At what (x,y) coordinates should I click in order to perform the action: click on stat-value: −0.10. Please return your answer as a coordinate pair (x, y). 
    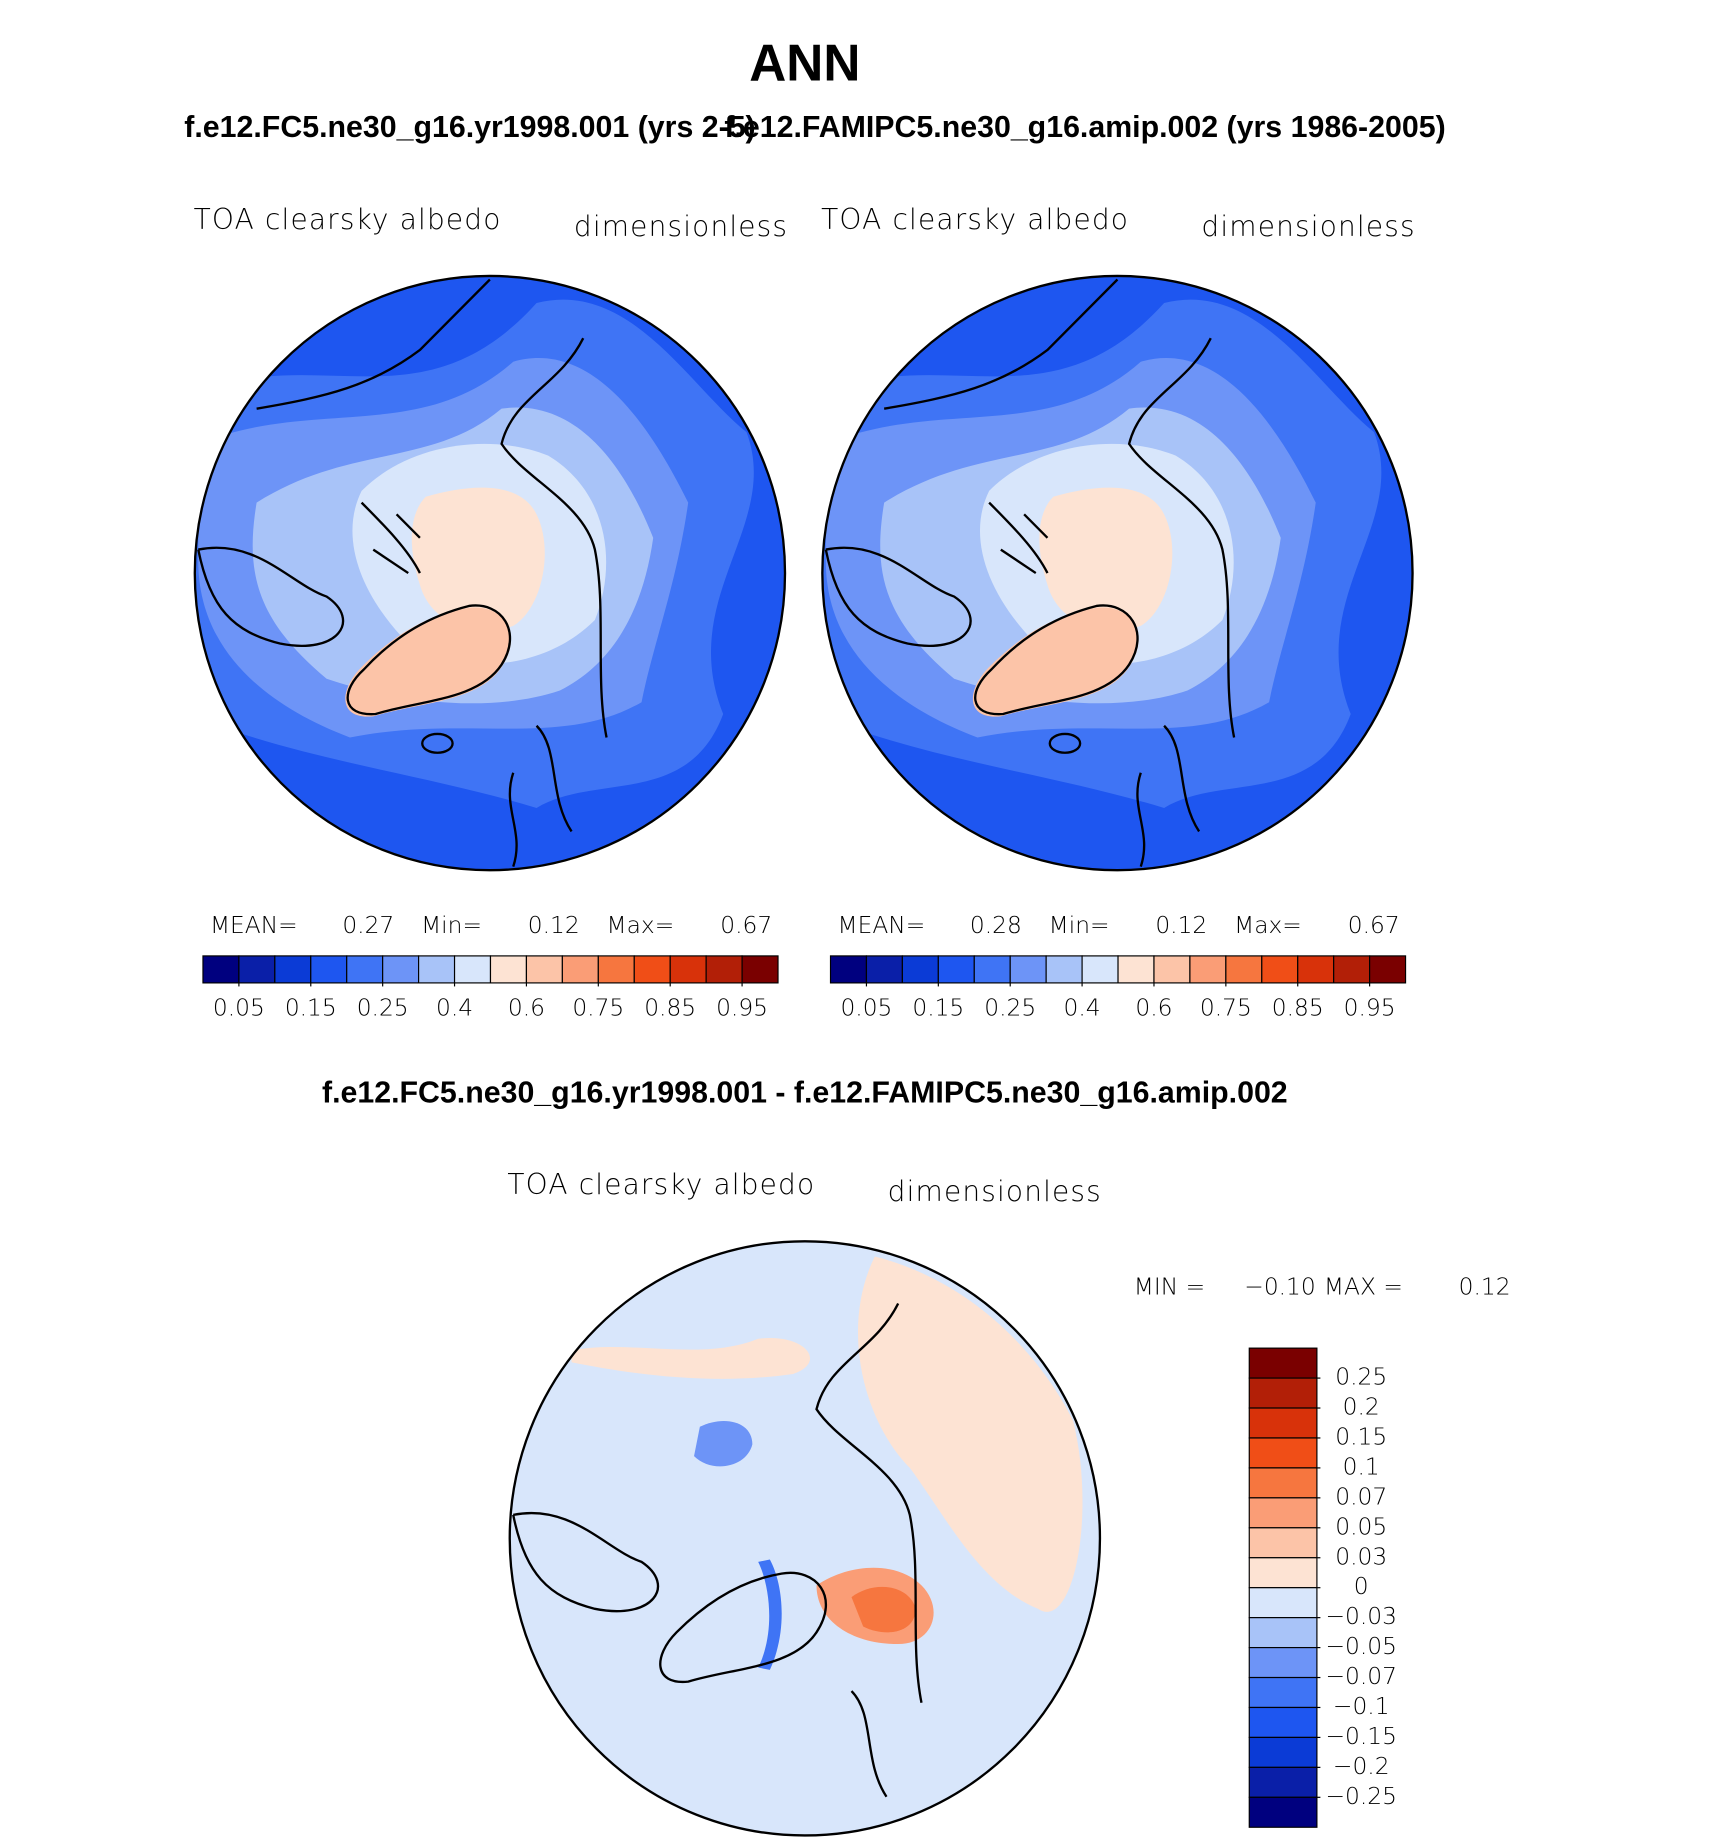
    Looking at the image, I should click on (1279, 1287).